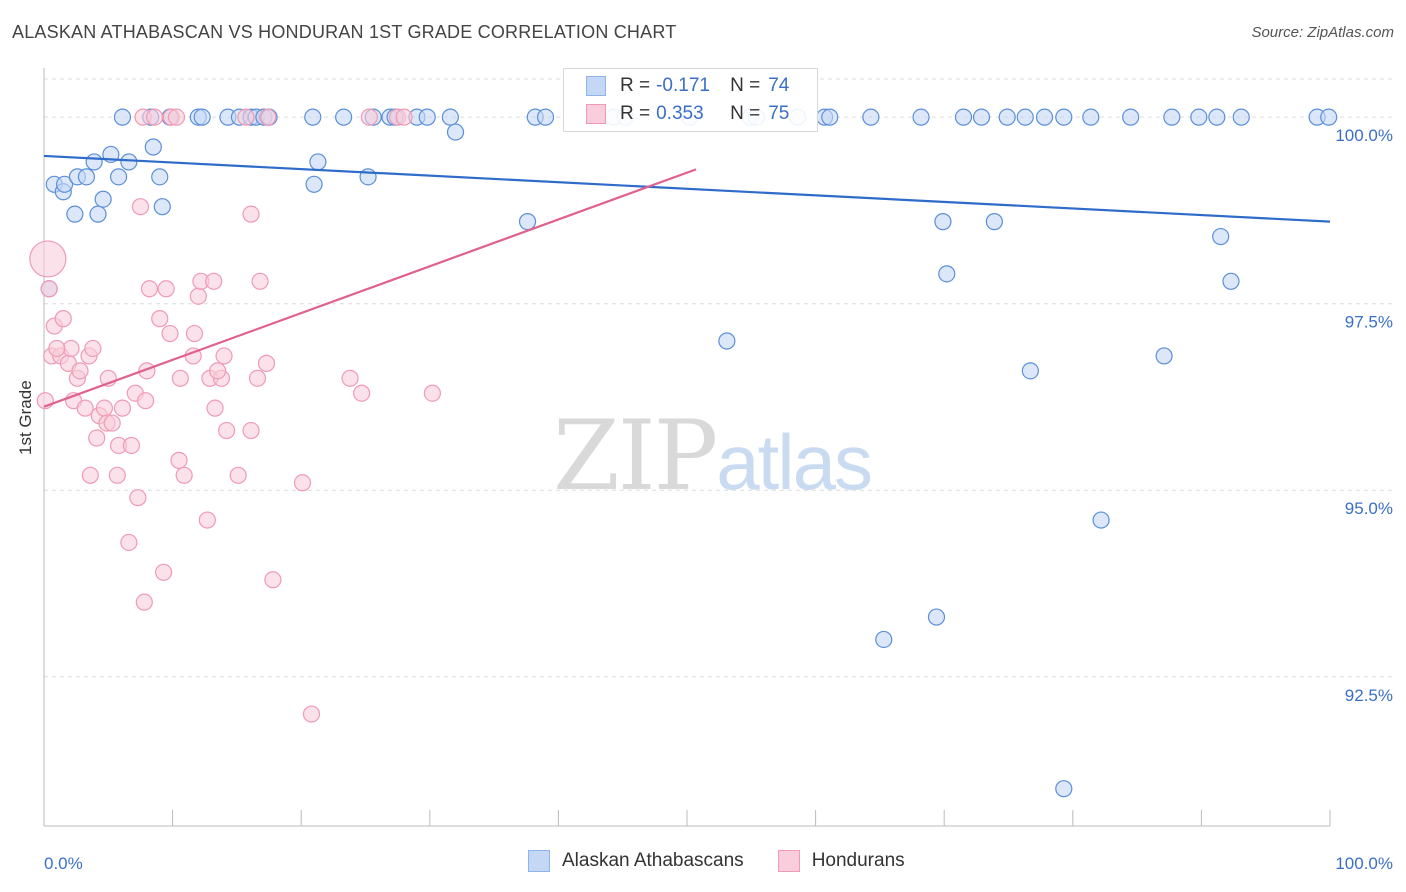 Image resolution: width=1406 pixels, height=892 pixels. What do you see at coordinates (687, 188) in the screenshot?
I see `athabascan-trend-line` at bounding box center [687, 188].